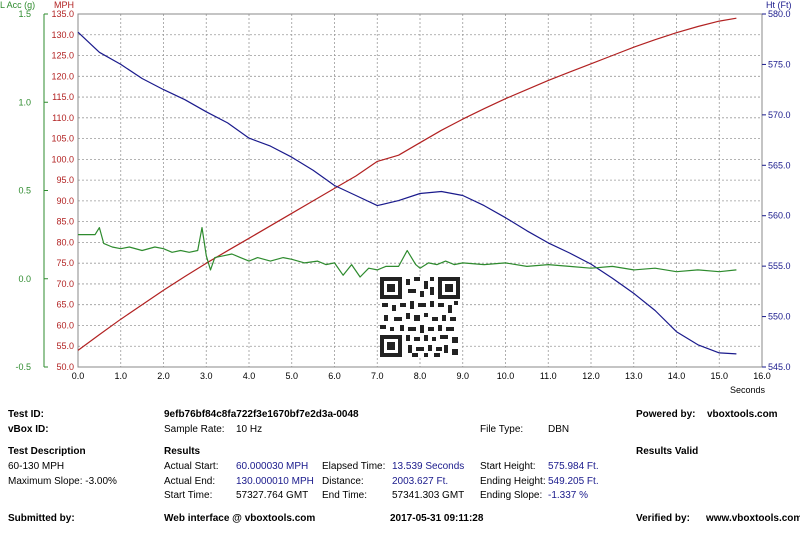 Image resolution: width=800 pixels, height=533 pixels. I want to click on qr-code, so click(420, 317).